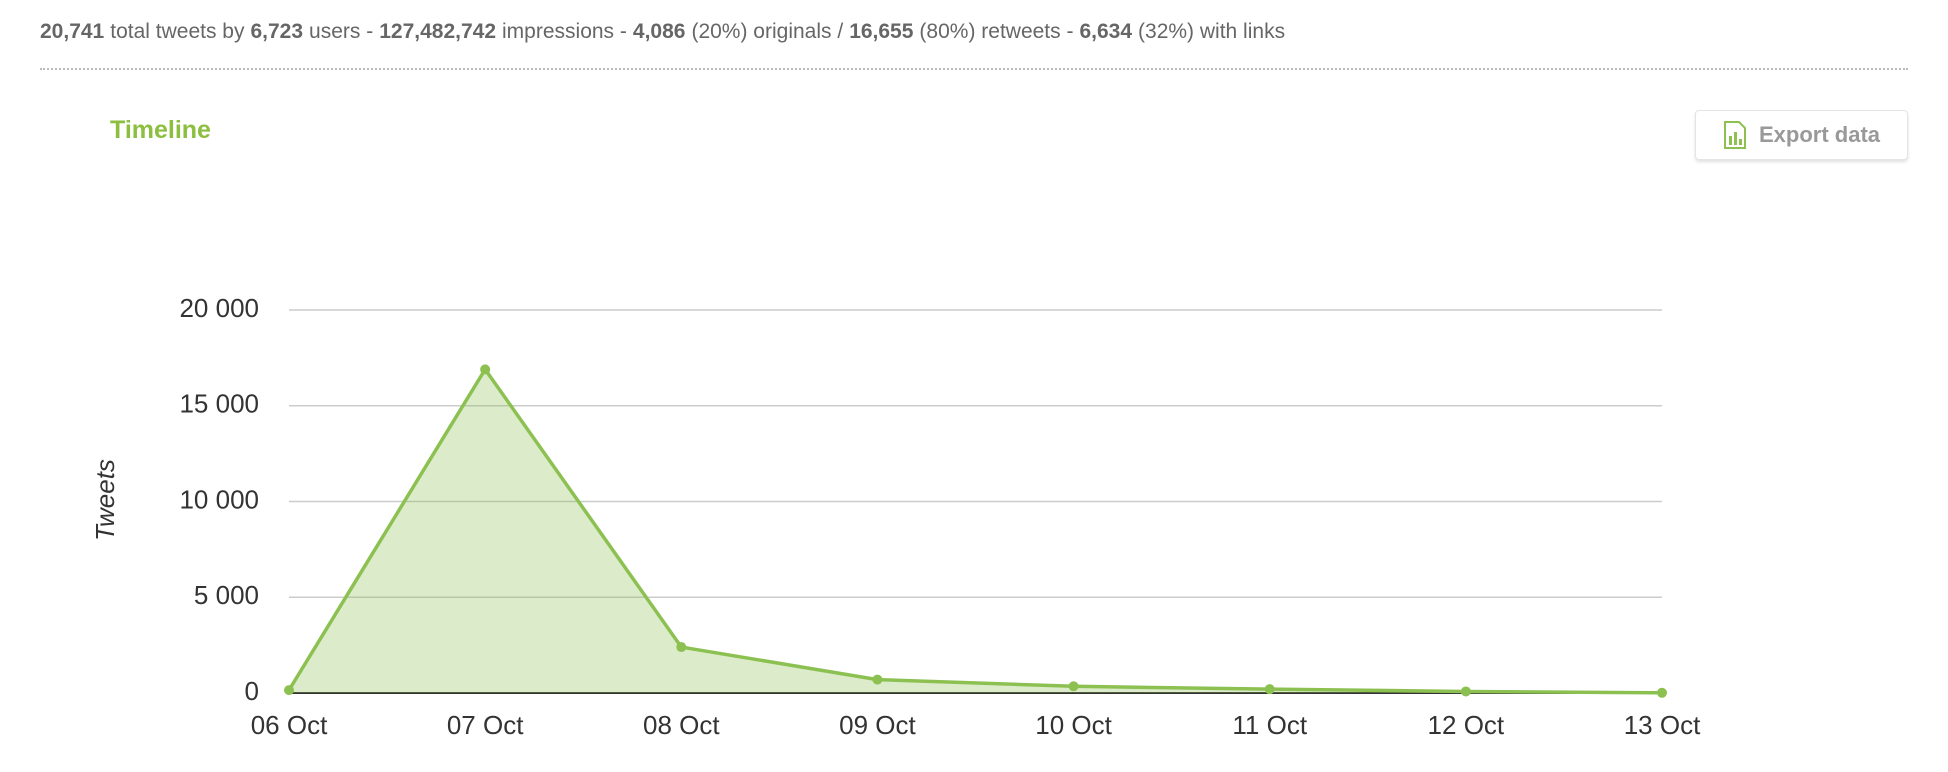 The image size is (1948, 772). Describe the element at coordinates (1106, 31) in the screenshot. I see `stat-number: 6,634` at that location.